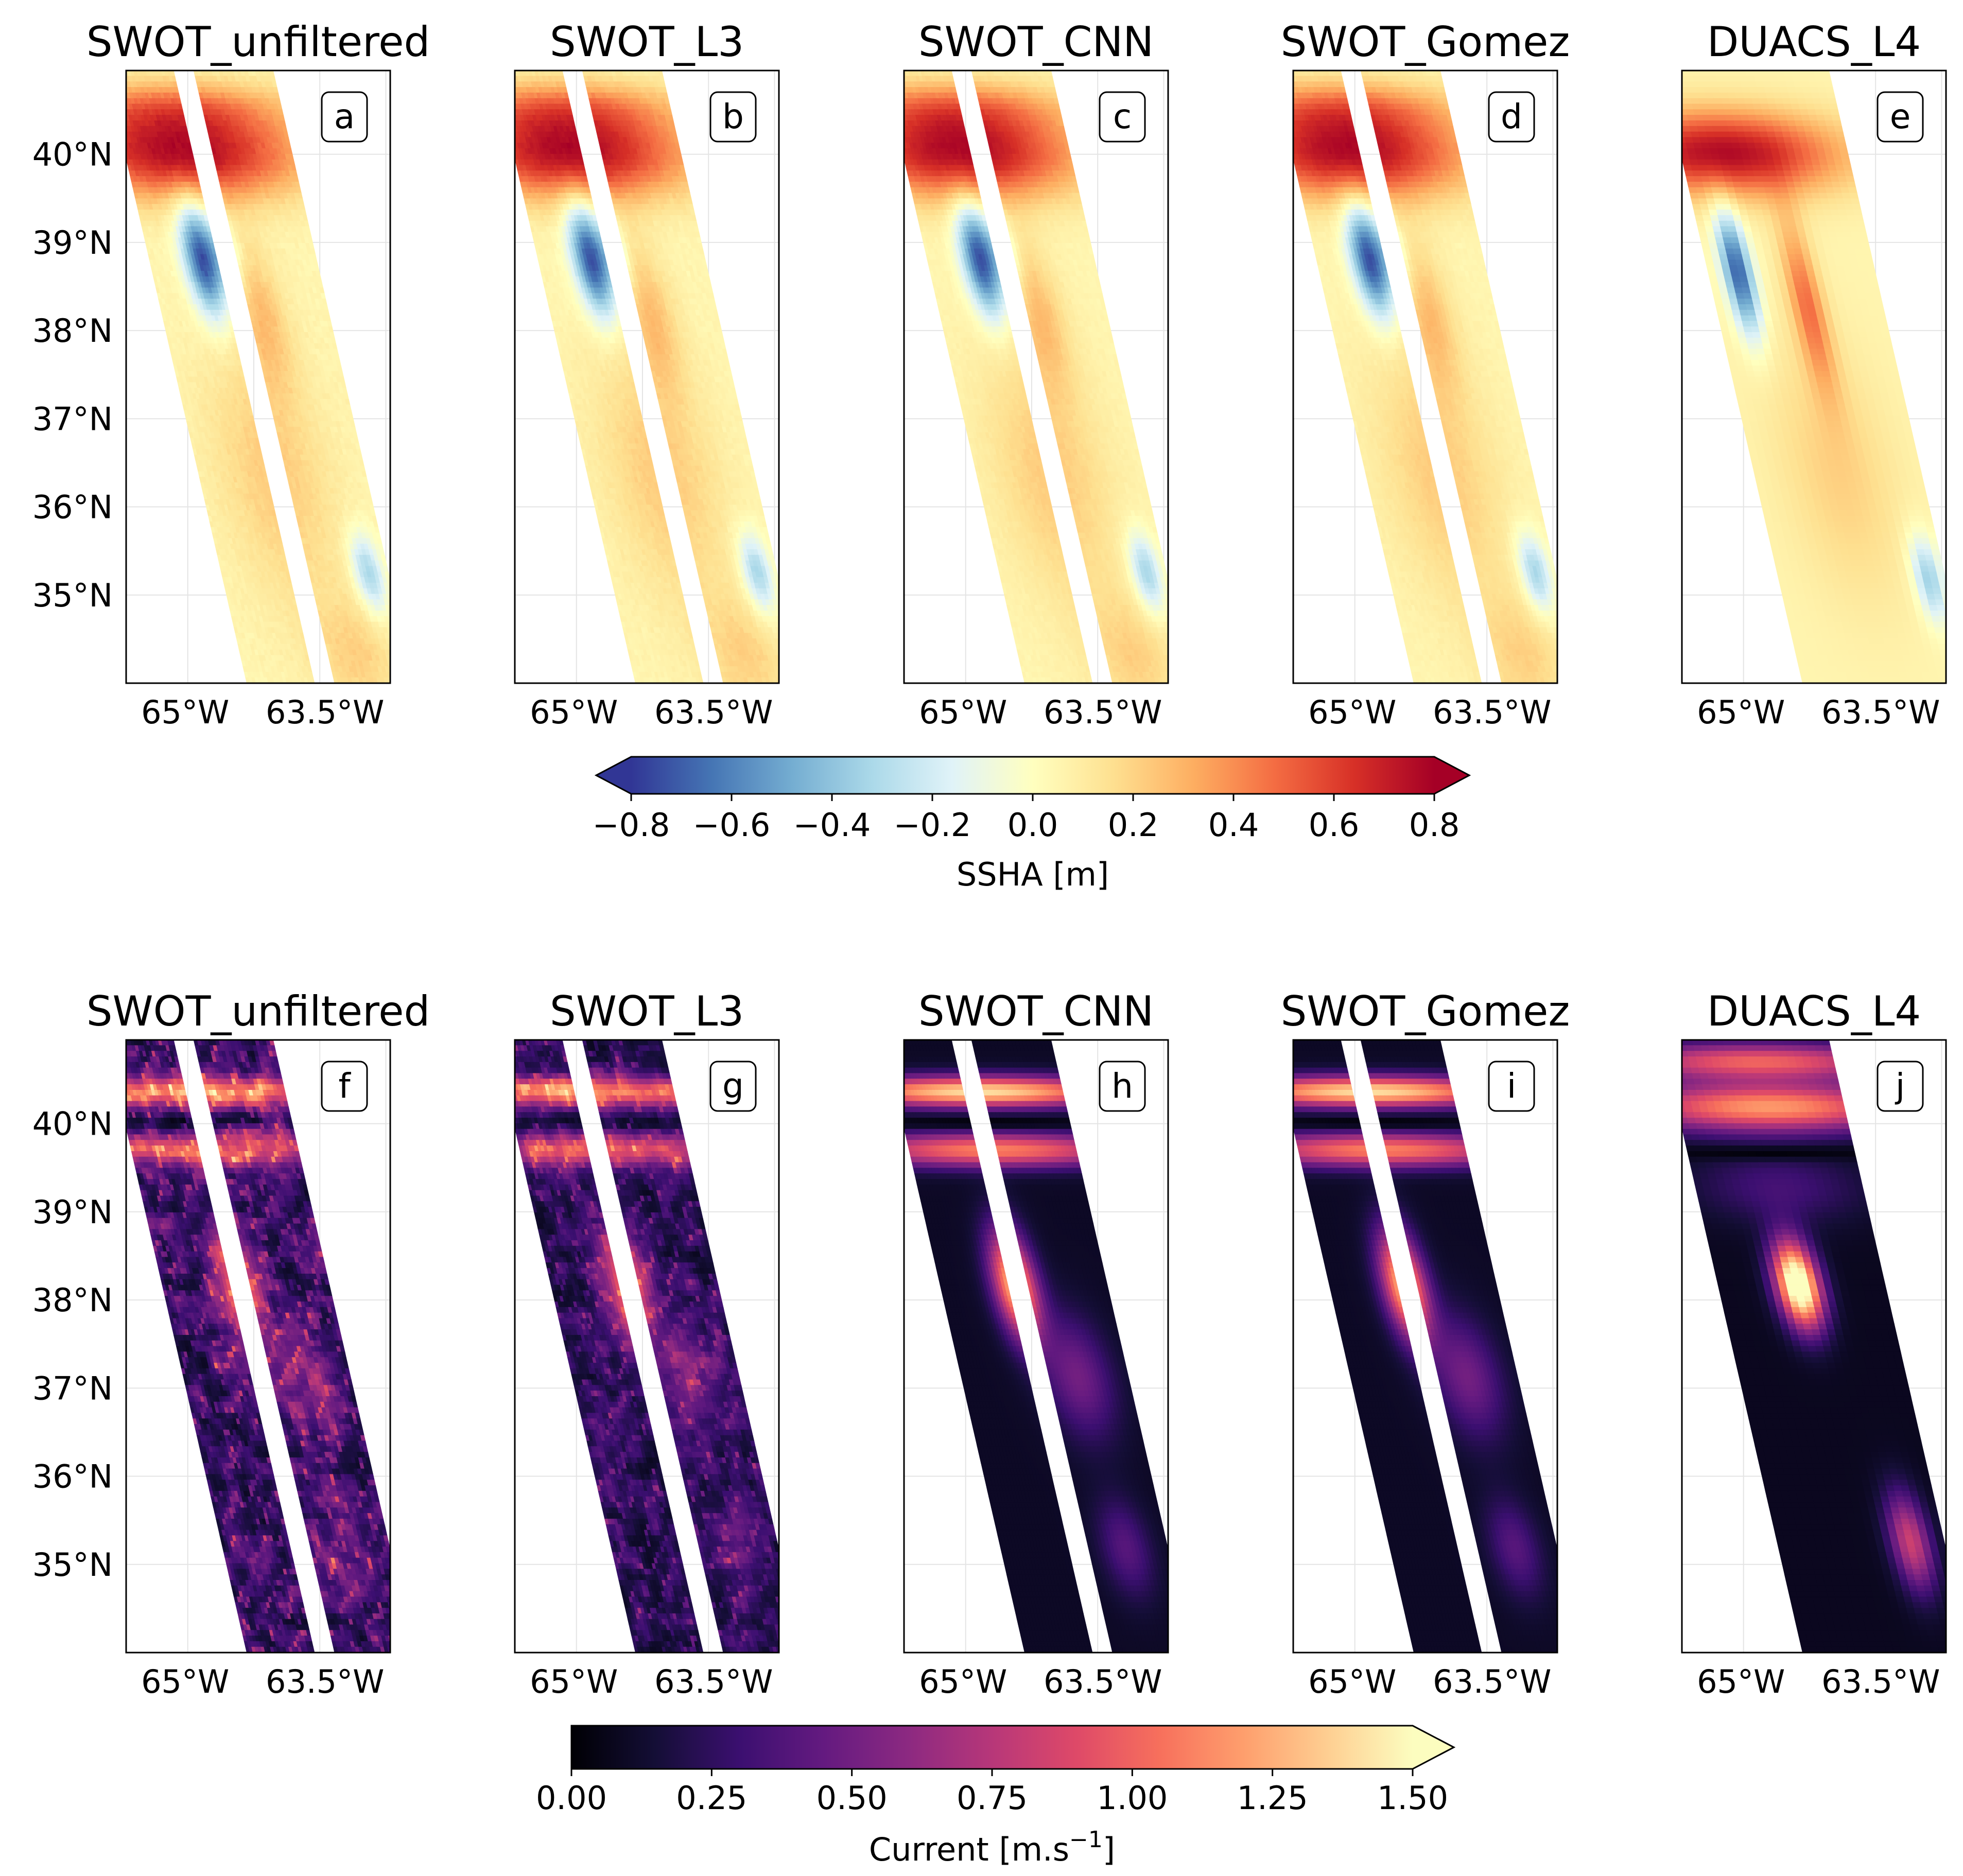 The height and width of the screenshot is (1876, 1963). Describe the element at coordinates (185, 712) in the screenshot. I see `lon-tick-label: 65°W` at that location.